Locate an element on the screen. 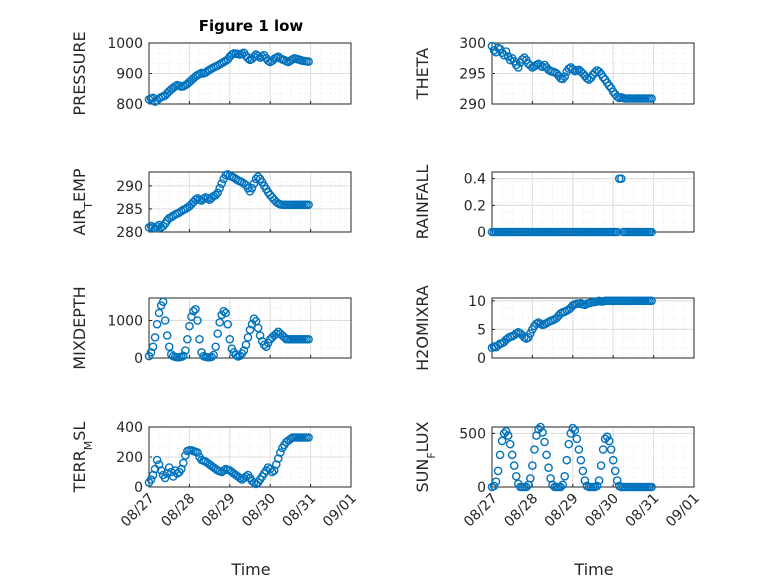 This screenshot has width=778, height=583. y-tick-label: 1000 is located at coordinates (125, 322).